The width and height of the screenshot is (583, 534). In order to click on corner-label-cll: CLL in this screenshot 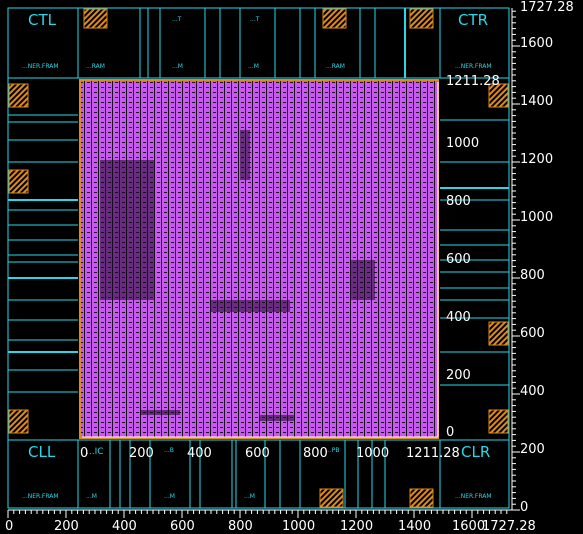, I will do `click(42, 452)`.